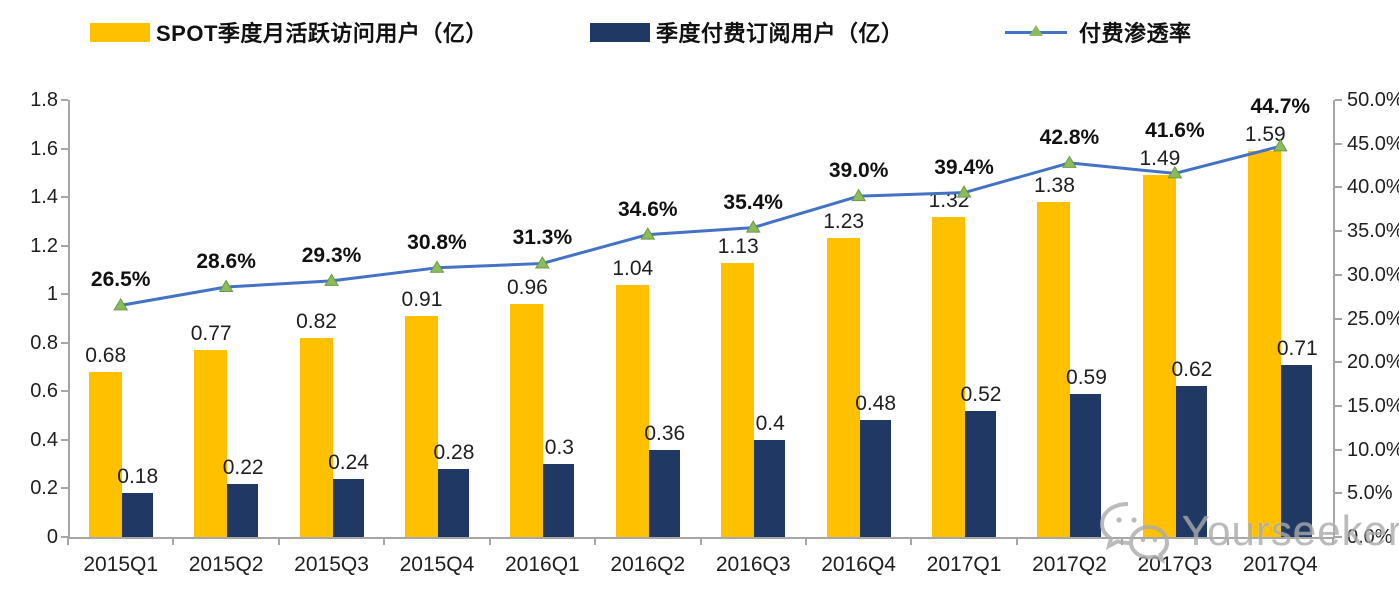 The image size is (1399, 596). Describe the element at coordinates (1373, 100) in the screenshot. I see `y-axis-right-tick-label: 50.0%` at that location.